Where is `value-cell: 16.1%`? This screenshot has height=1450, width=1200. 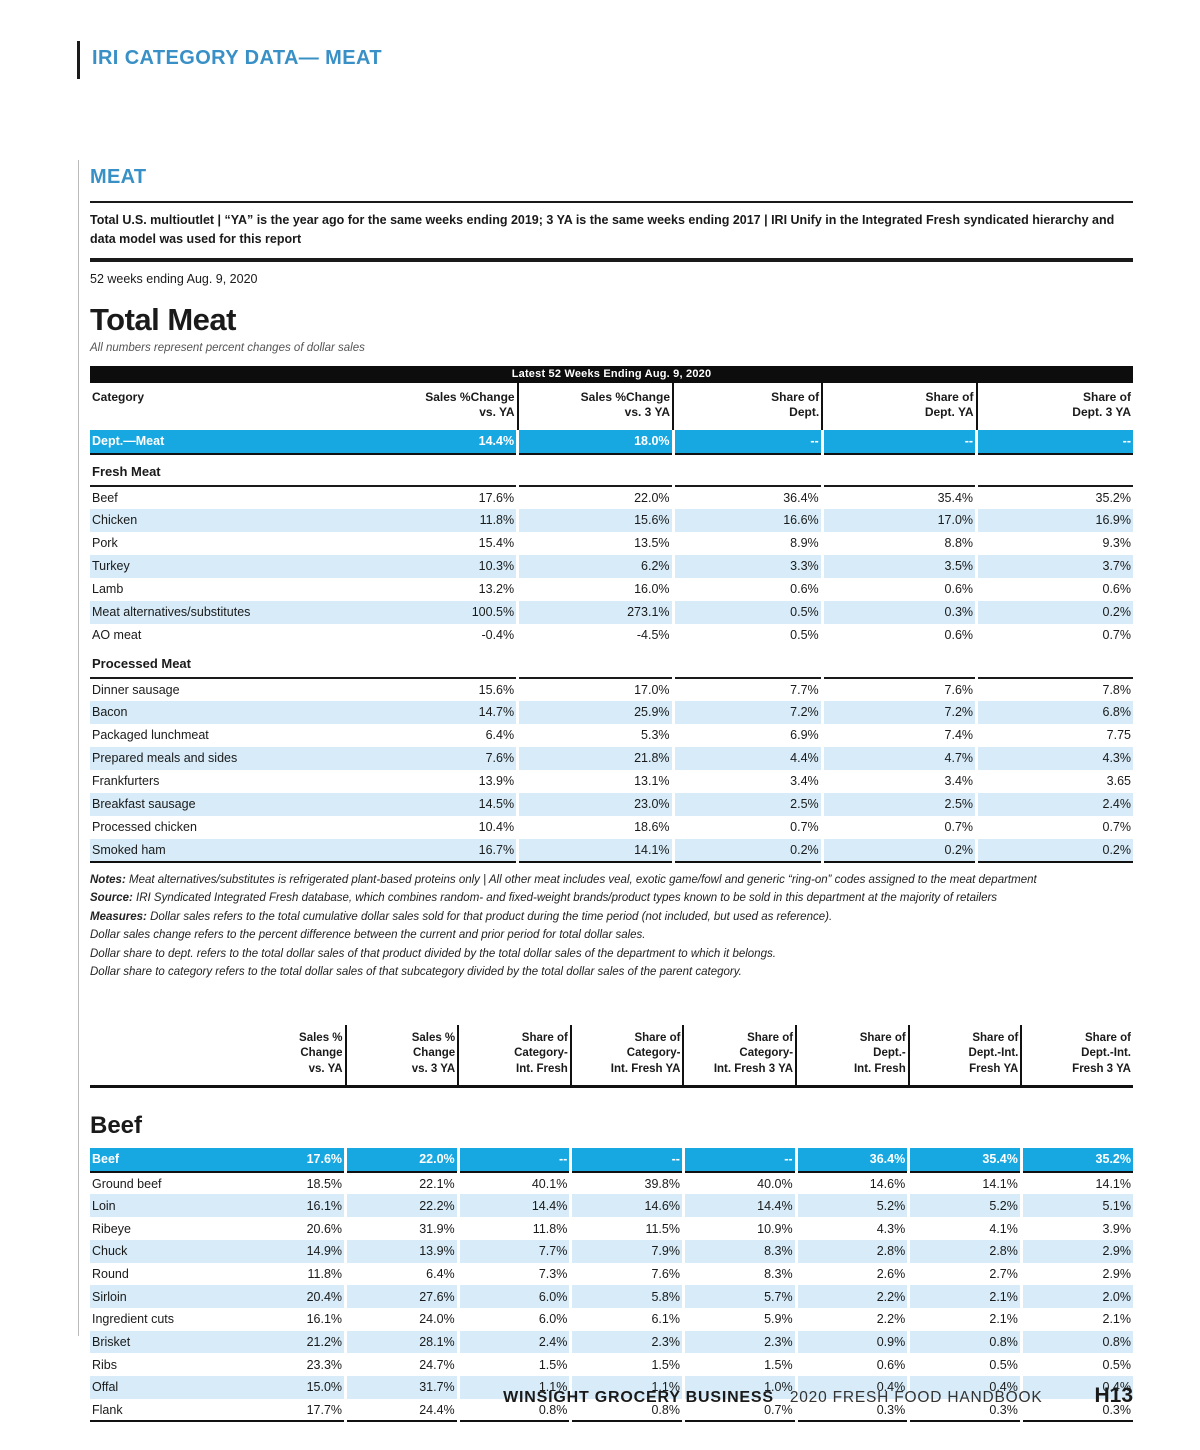 value-cell: 16.1% is located at coordinates (324, 1319).